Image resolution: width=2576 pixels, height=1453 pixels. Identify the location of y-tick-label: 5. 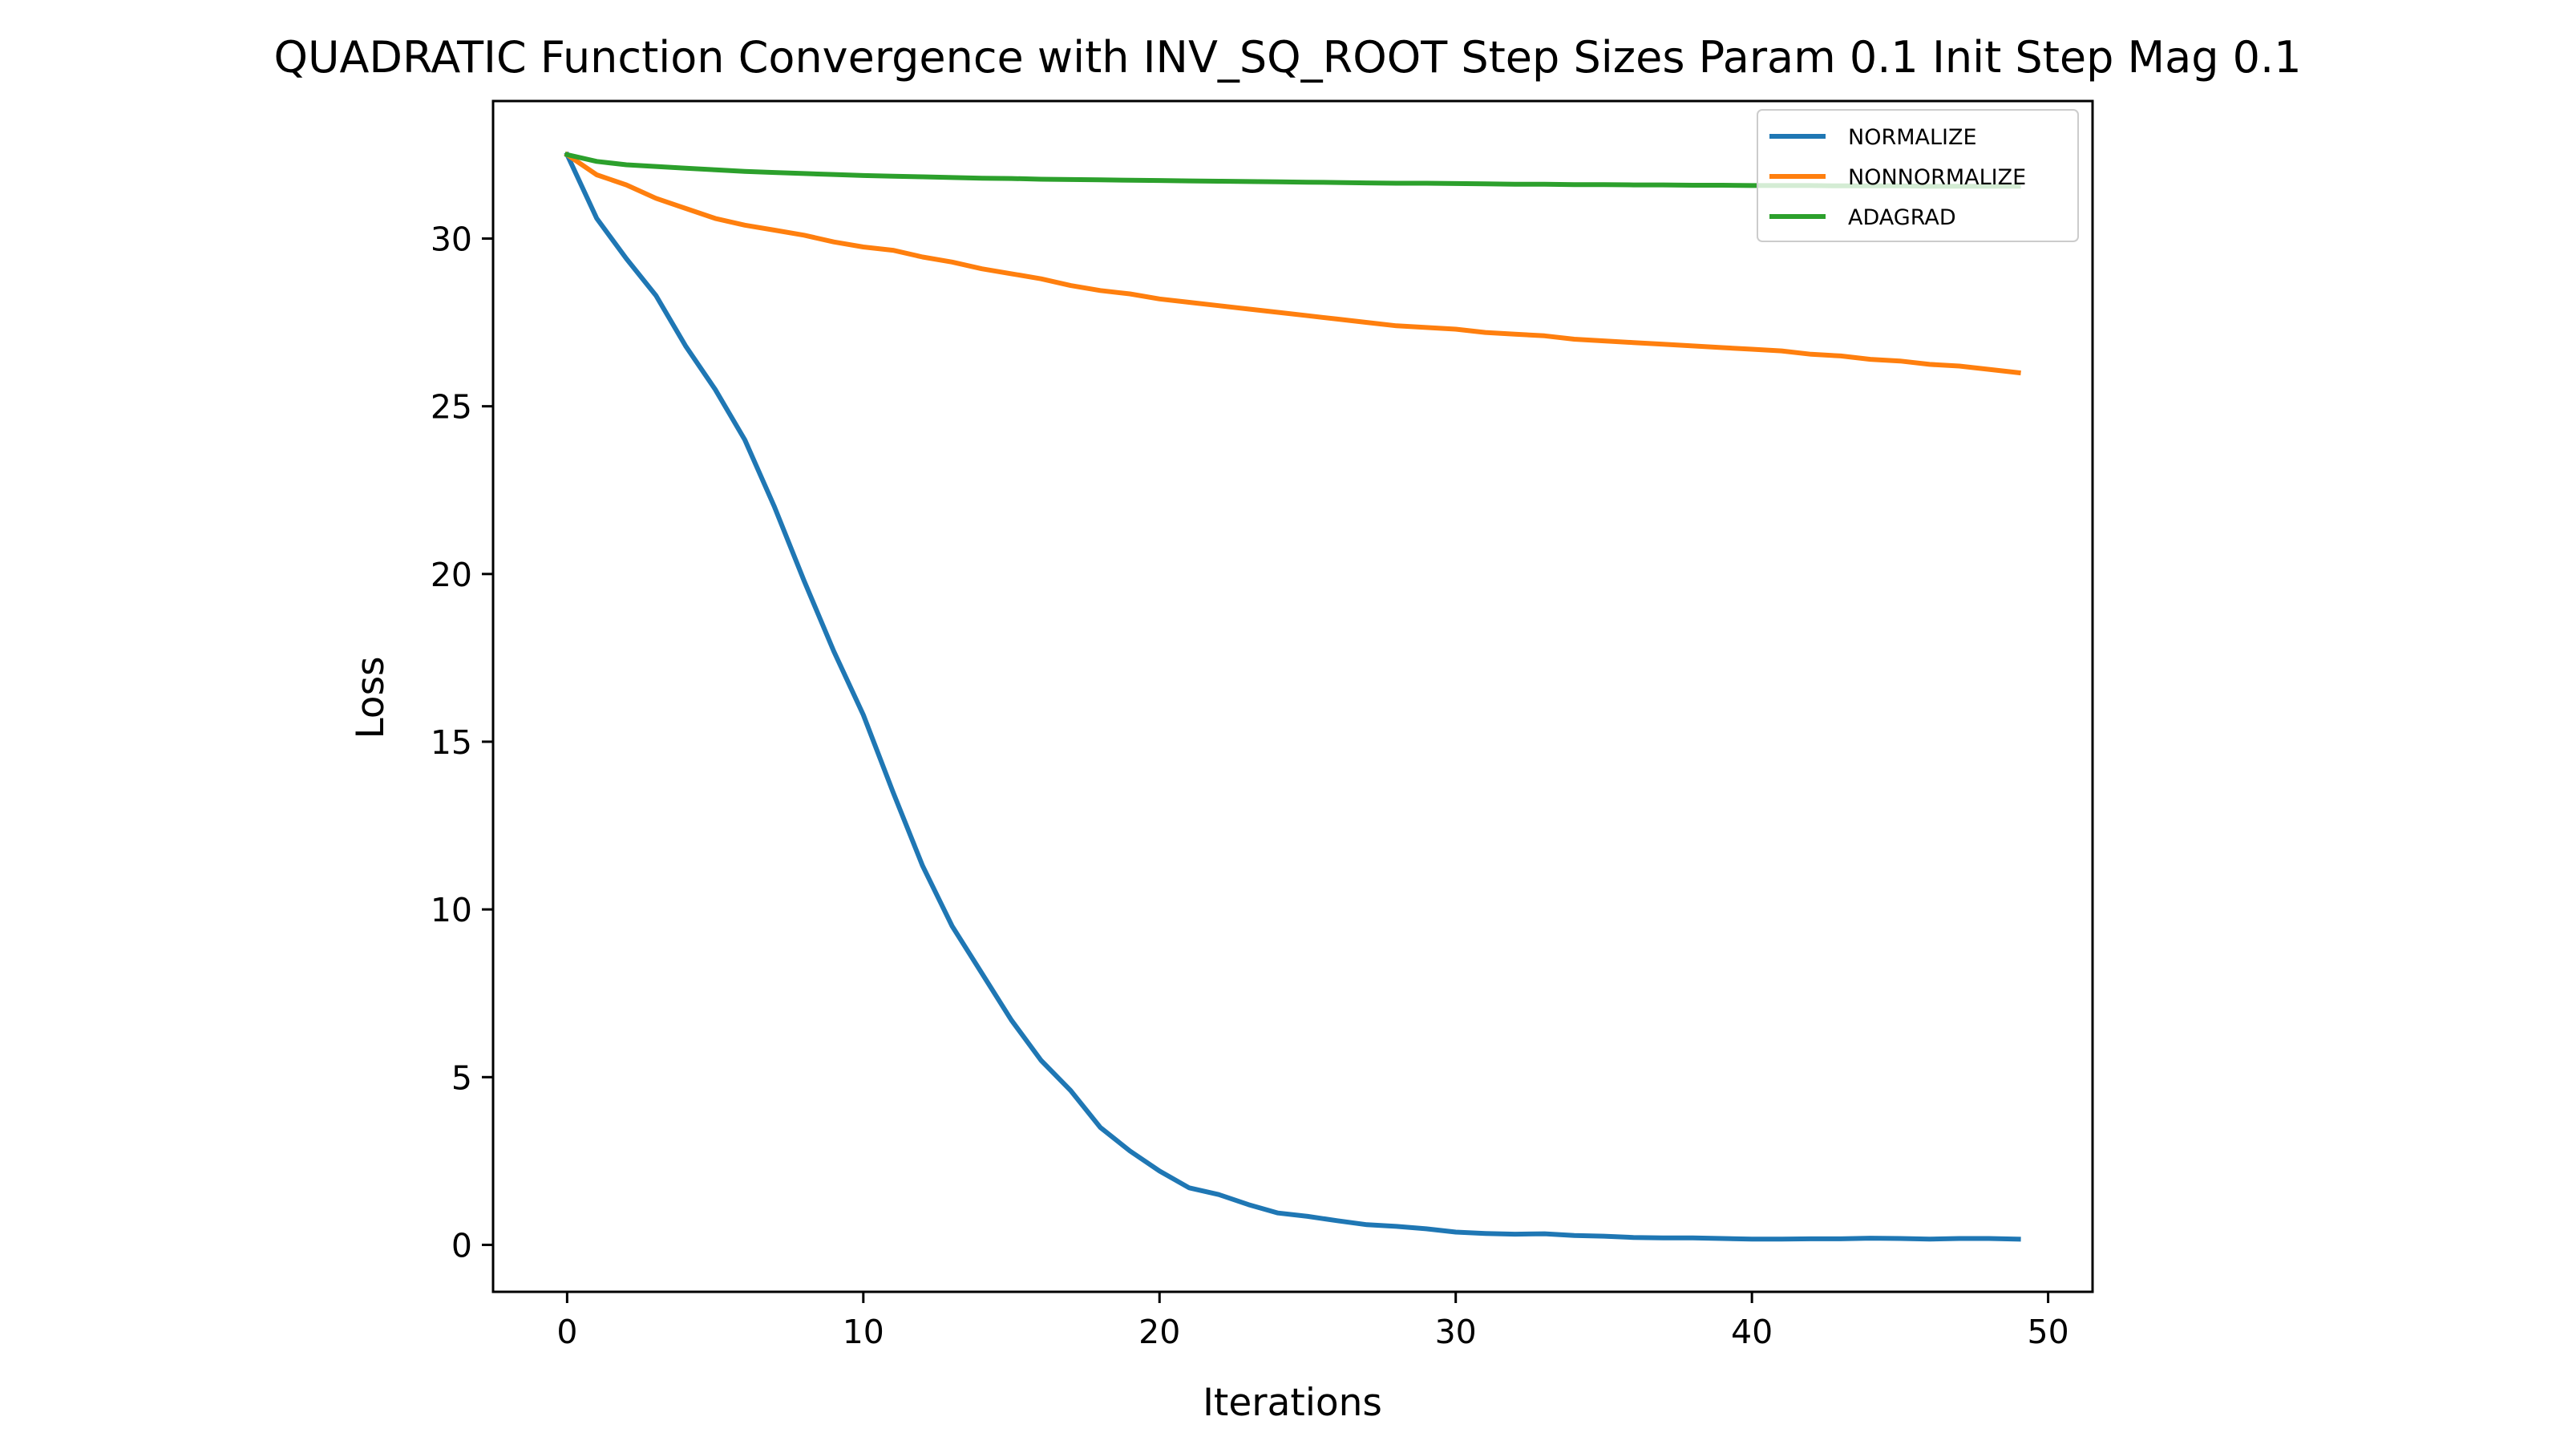
(461, 1077).